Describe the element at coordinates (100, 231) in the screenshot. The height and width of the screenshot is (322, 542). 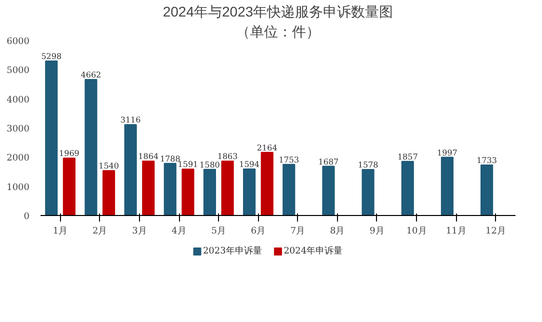
I see `x-tick-label: 2月` at that location.